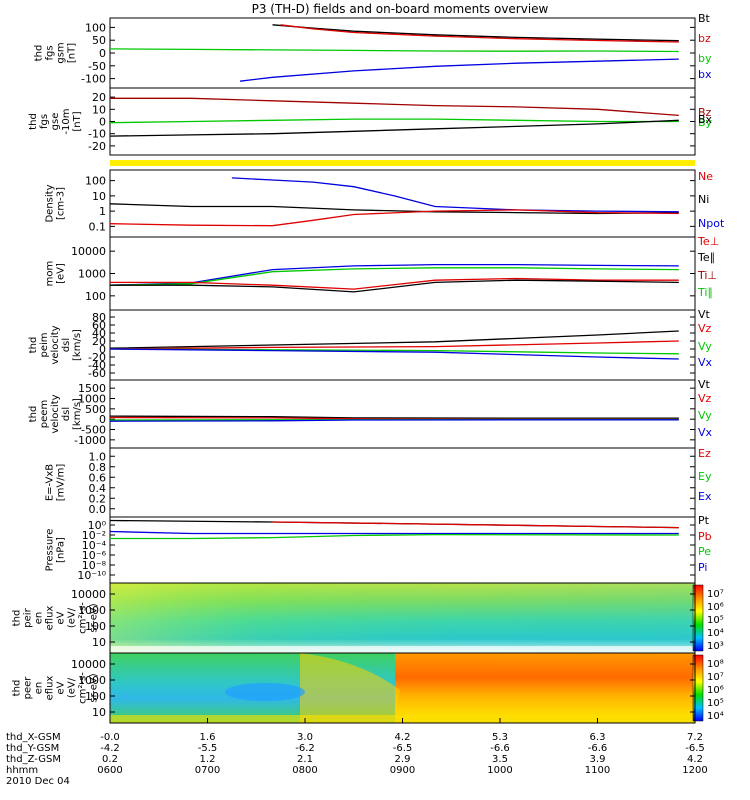 The width and height of the screenshot is (750, 800). I want to click on colorbar-label: 10⁶, so click(715, 607).